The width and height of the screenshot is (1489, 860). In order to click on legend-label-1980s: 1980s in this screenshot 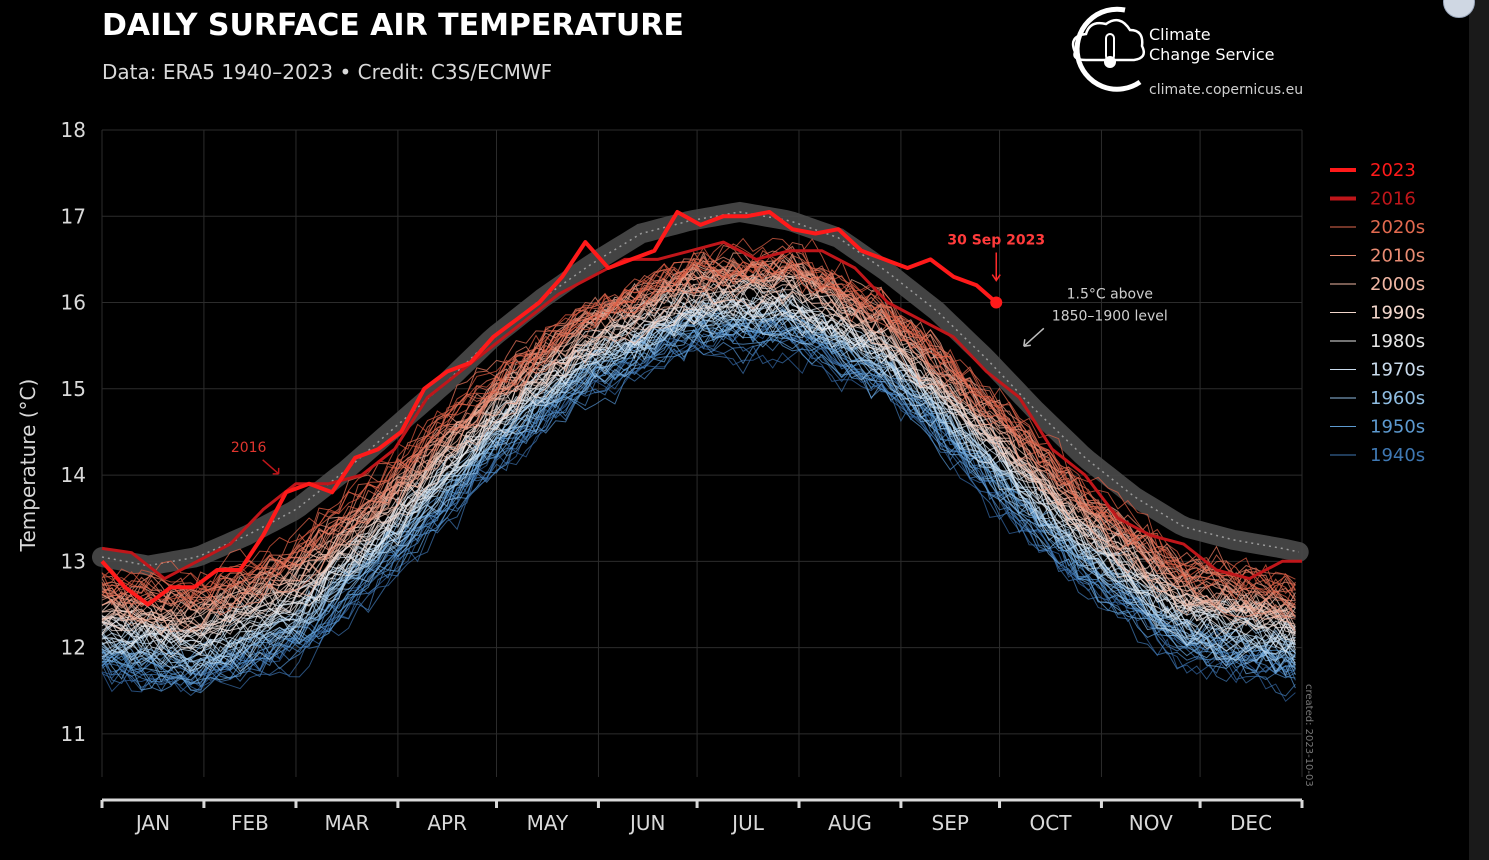, I will do `click(1397, 341)`.